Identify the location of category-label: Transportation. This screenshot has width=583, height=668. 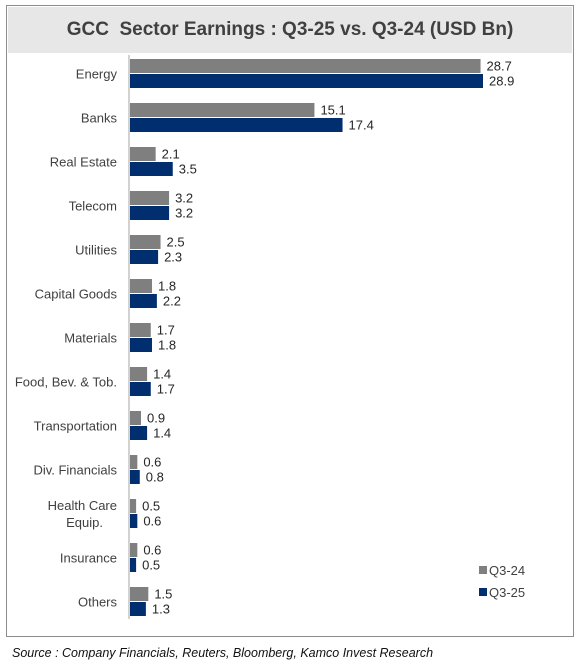
(75, 426).